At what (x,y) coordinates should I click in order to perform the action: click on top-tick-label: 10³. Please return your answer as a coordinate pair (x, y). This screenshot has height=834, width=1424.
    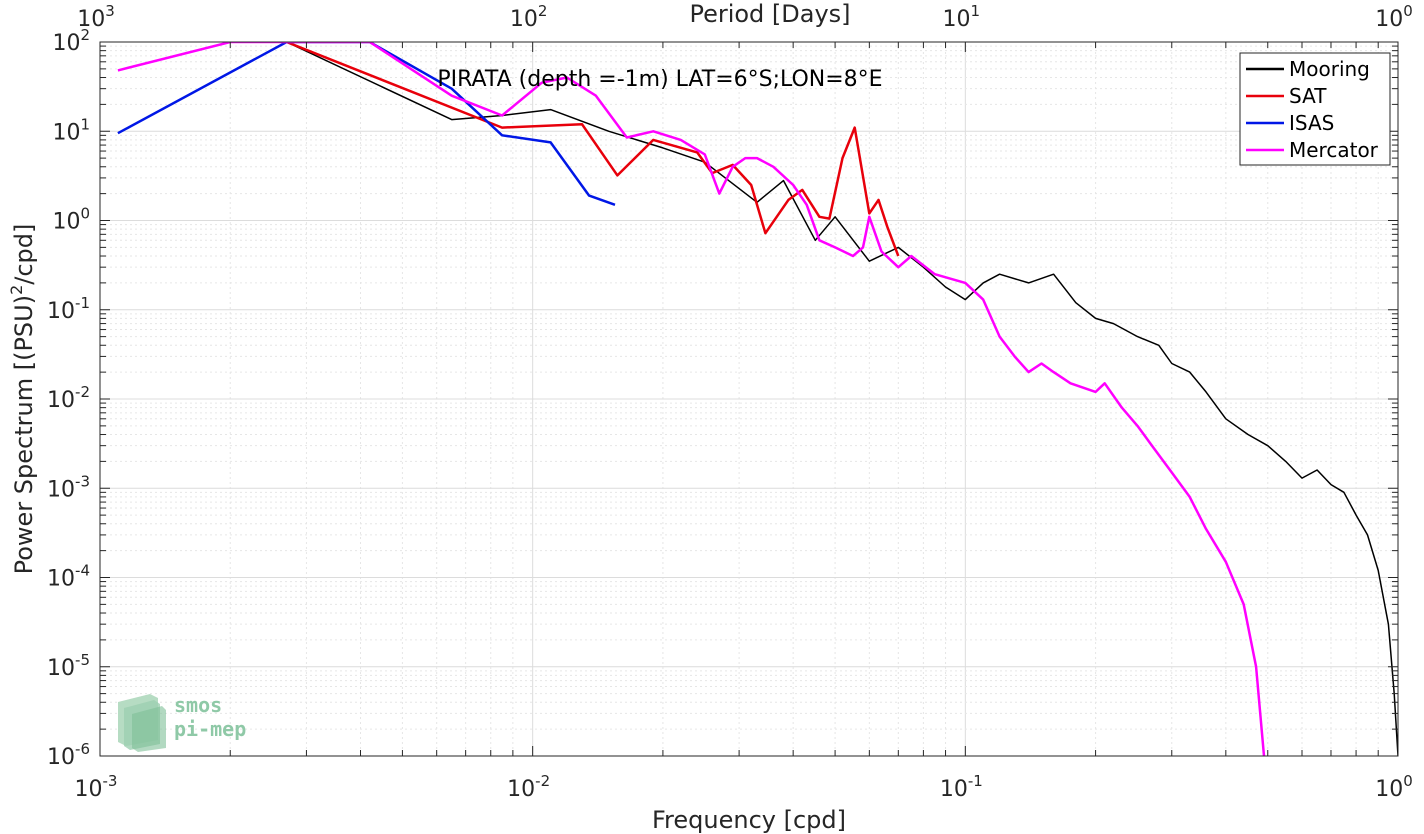
    Looking at the image, I should click on (96, 17).